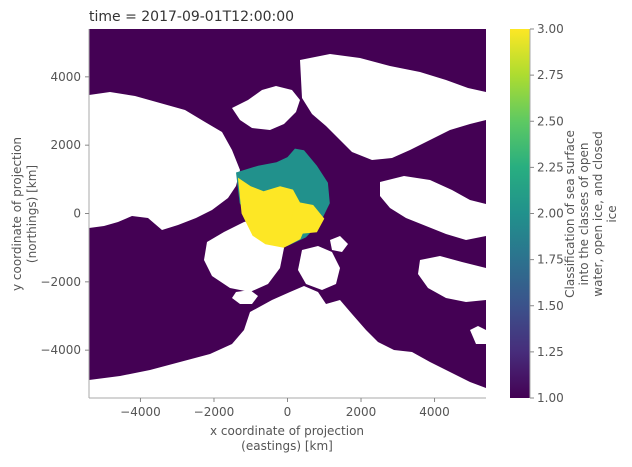  Describe the element at coordinates (393, 107) in the screenshot. I see `land-siberia` at that location.